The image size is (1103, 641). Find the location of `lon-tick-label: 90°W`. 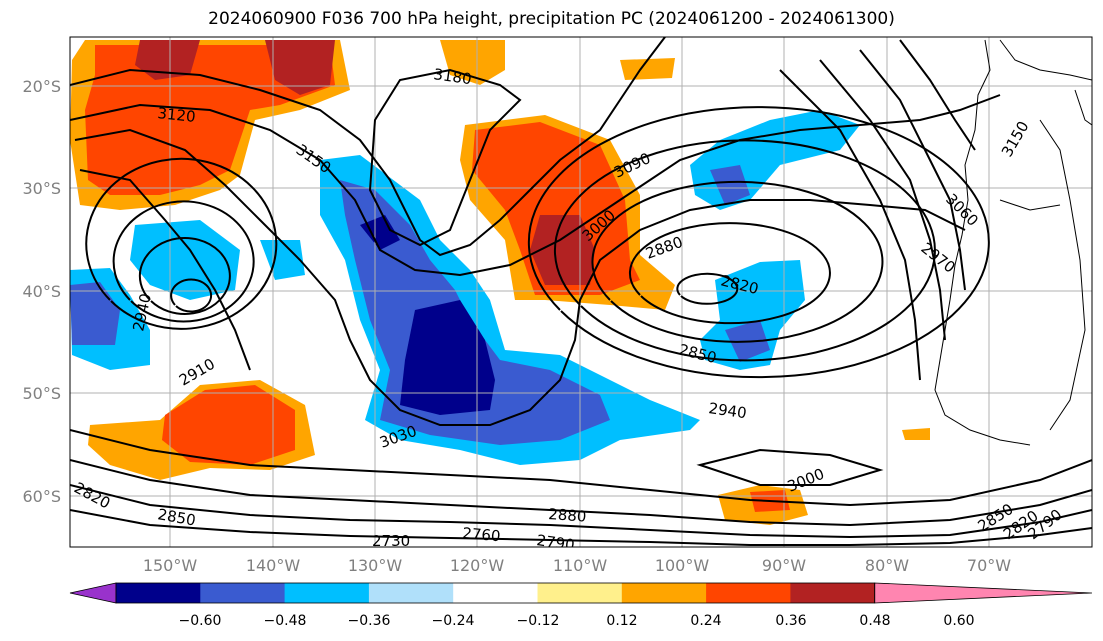

lon-tick-label: 90°W is located at coordinates (784, 565).